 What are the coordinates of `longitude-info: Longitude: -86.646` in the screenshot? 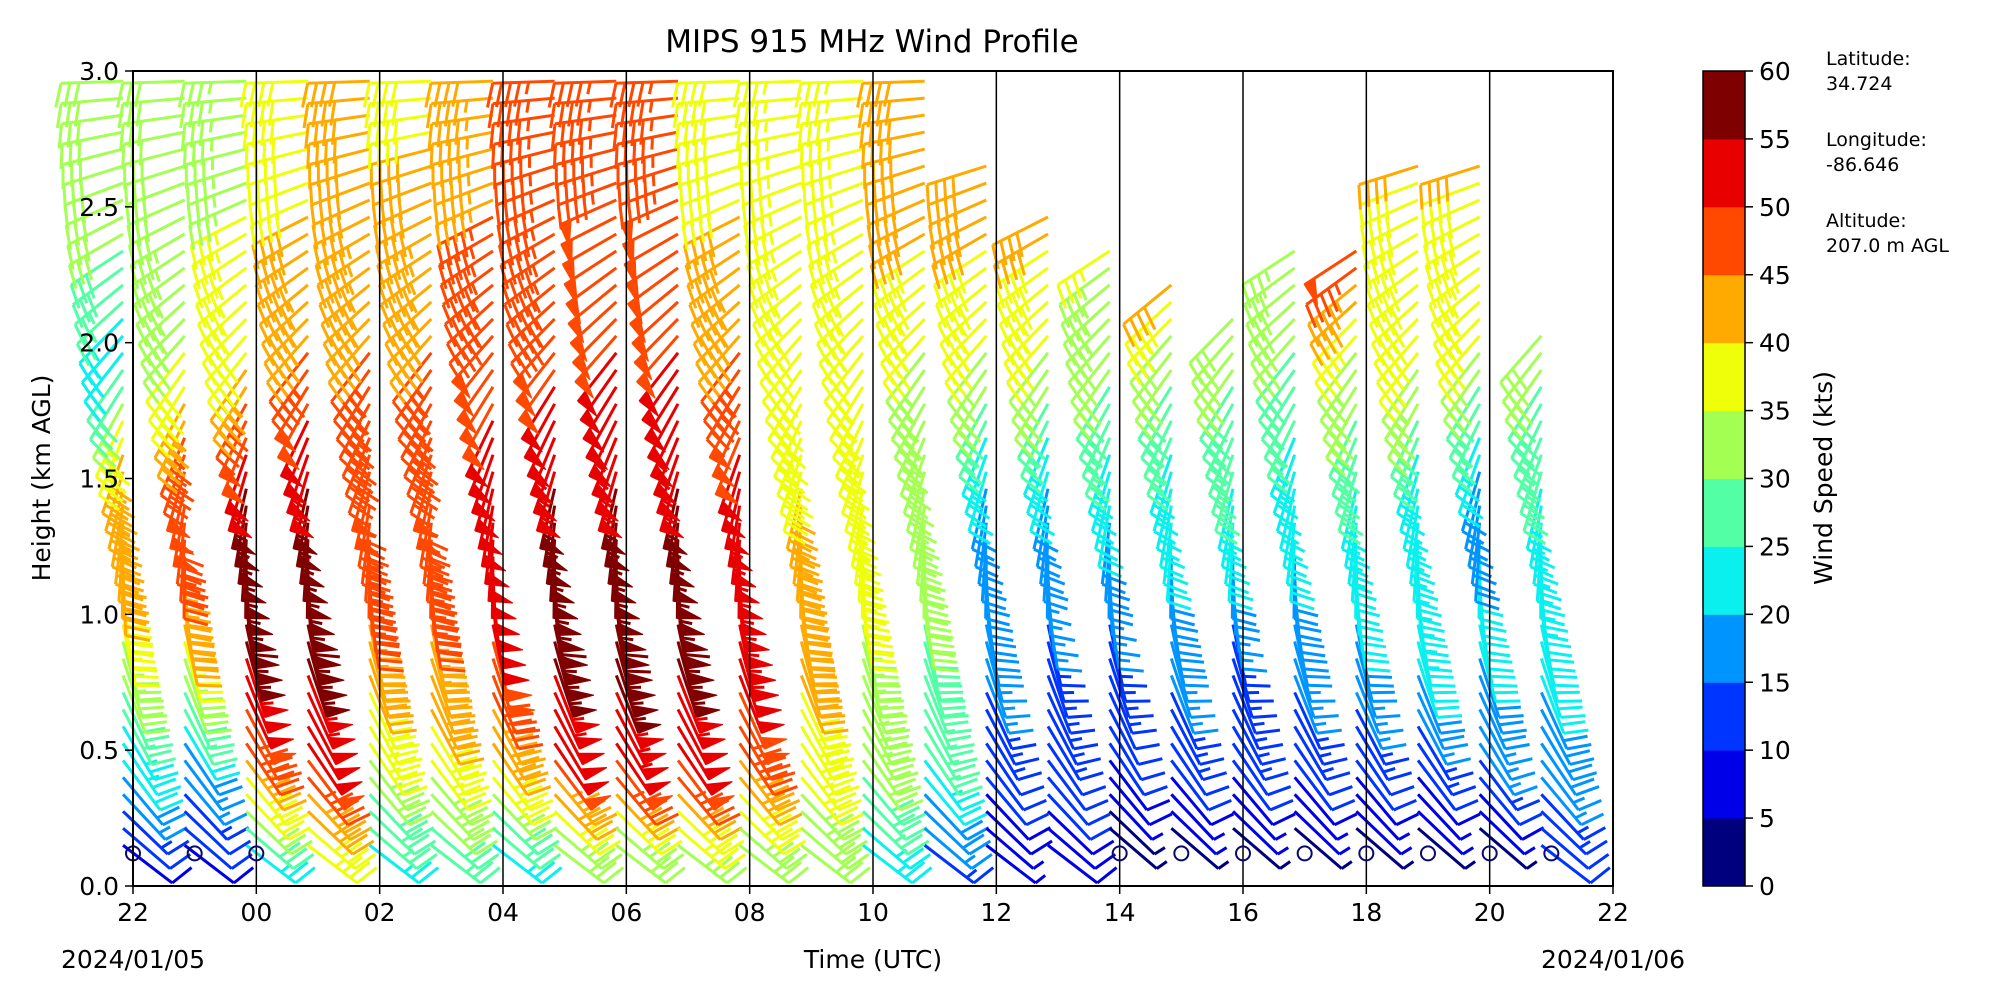 It's located at (1876, 153).